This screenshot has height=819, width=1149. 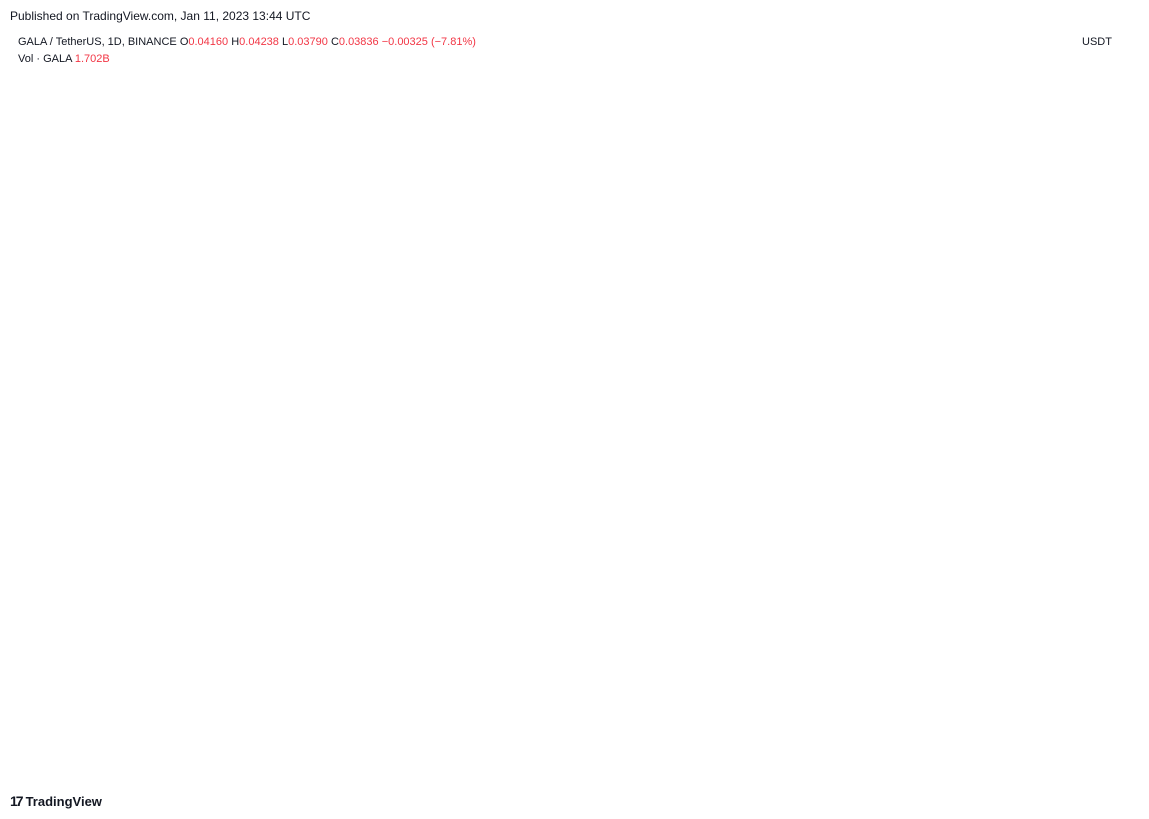 I want to click on x-tick-label: 16, so click(x=1037, y=771).